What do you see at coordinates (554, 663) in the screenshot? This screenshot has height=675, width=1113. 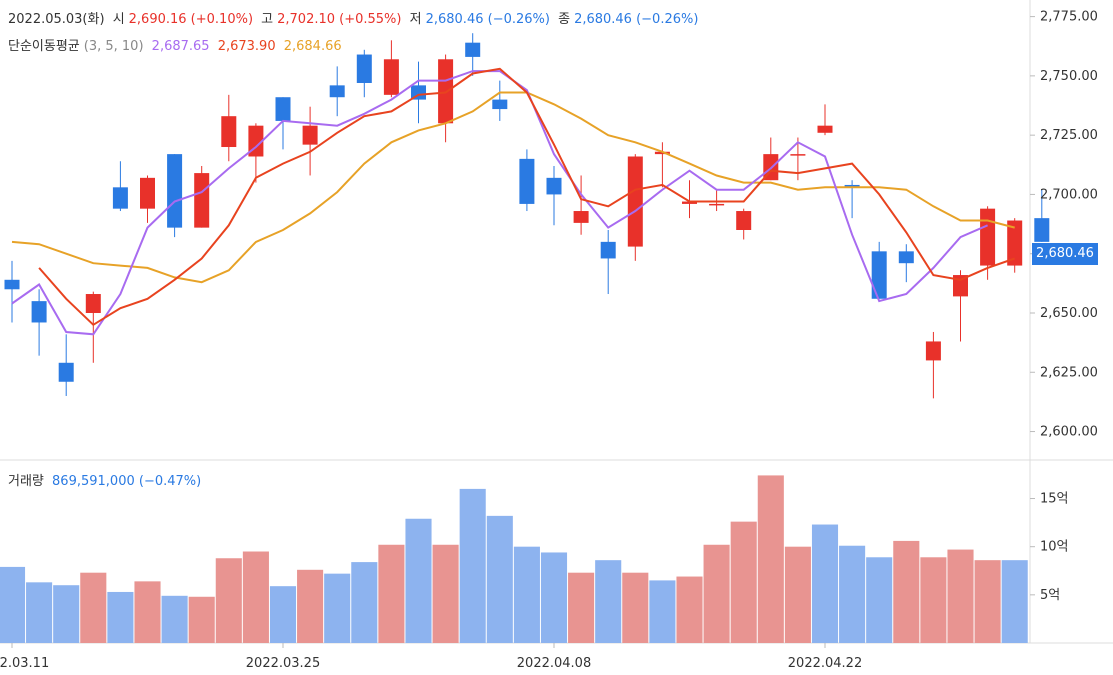 I see `date-tick-label: 2022.04.08` at bounding box center [554, 663].